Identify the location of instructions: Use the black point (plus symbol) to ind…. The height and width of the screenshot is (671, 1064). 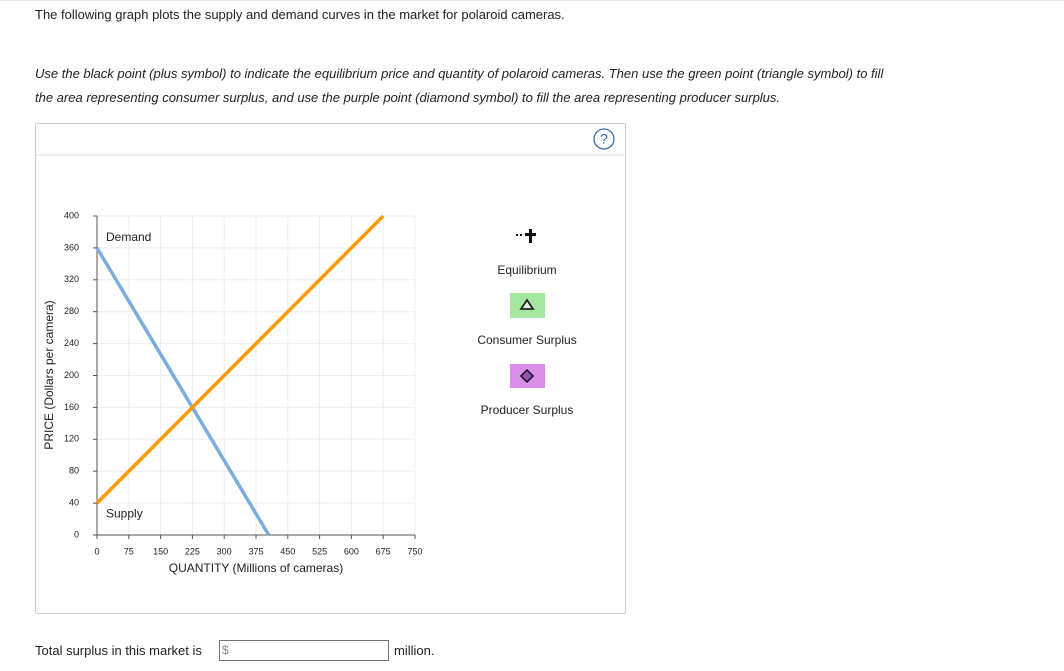
(459, 73).